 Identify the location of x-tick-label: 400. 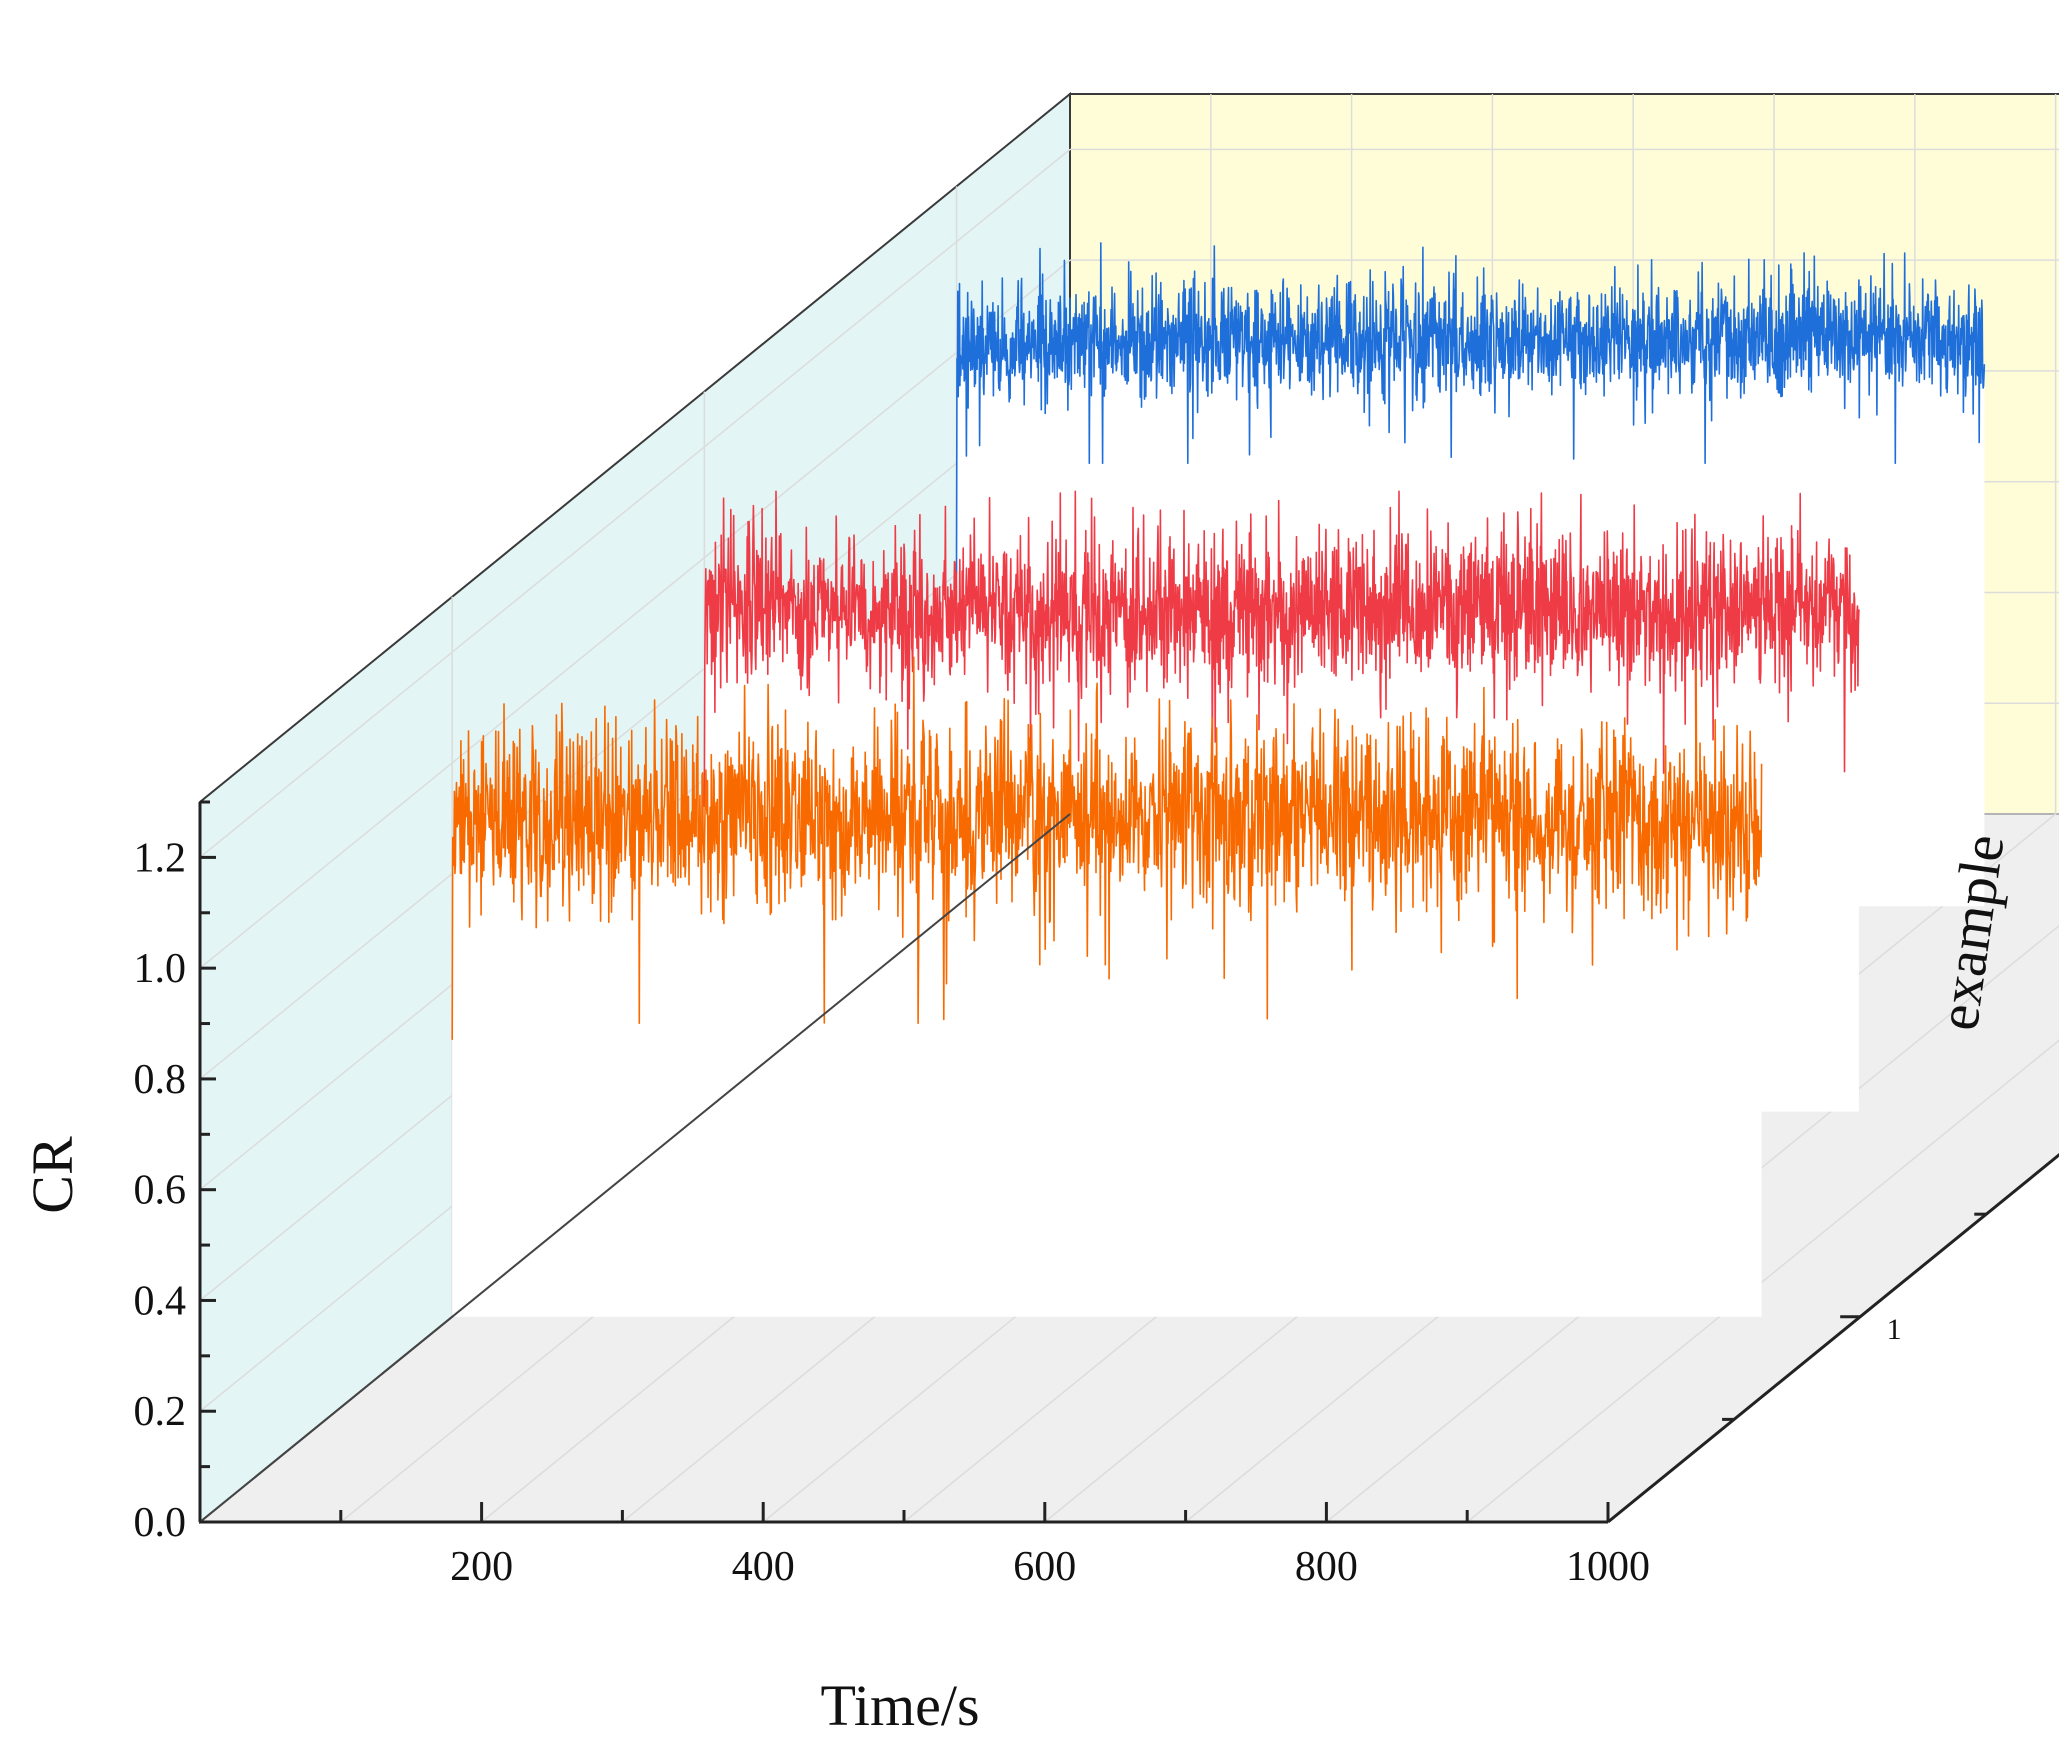
(763, 1567).